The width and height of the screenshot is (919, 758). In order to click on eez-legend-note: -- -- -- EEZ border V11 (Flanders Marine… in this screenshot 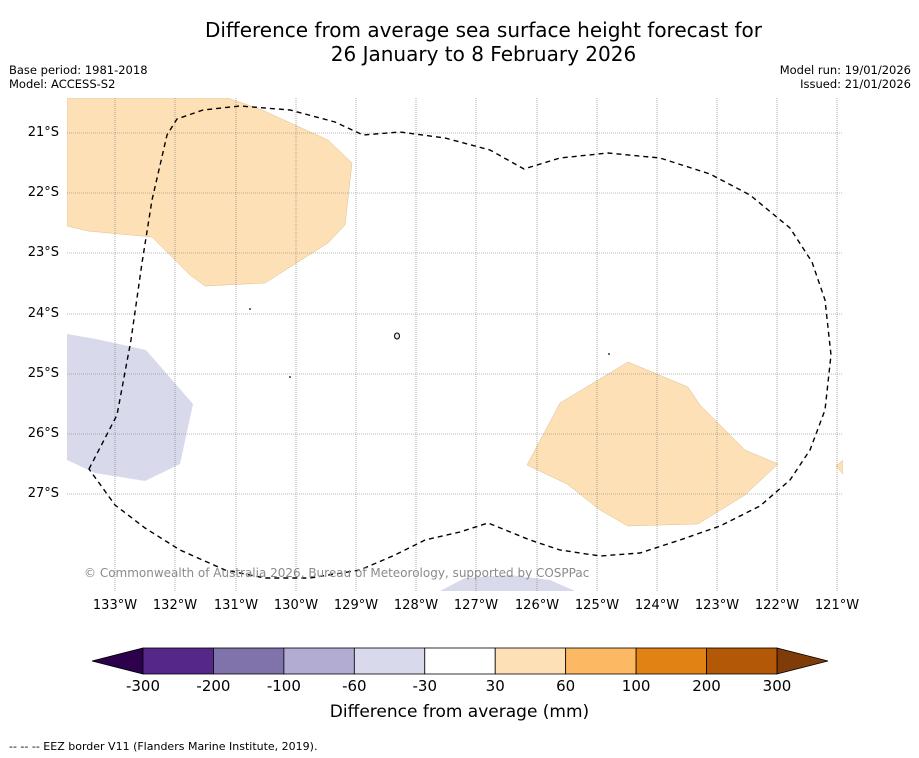, I will do `click(163, 746)`.